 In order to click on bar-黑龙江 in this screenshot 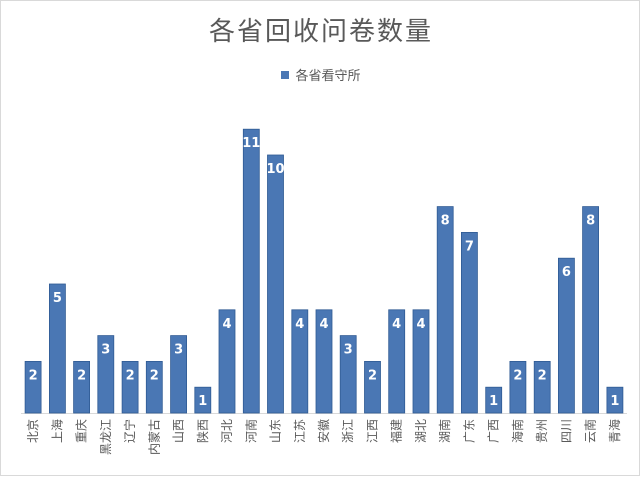, I will do `click(106, 374)`.